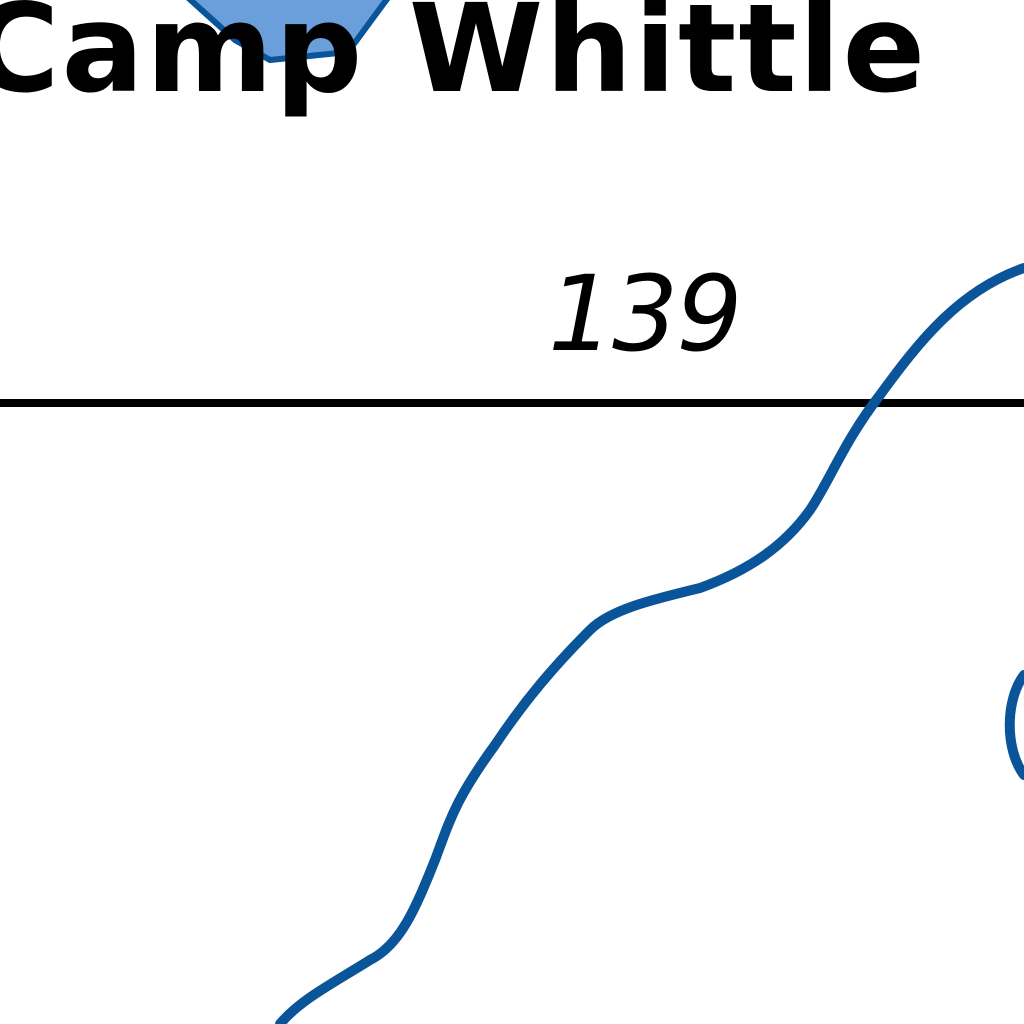  What do you see at coordinates (464, 60) in the screenshot?
I see `place-name-label: Camp Whittle` at bounding box center [464, 60].